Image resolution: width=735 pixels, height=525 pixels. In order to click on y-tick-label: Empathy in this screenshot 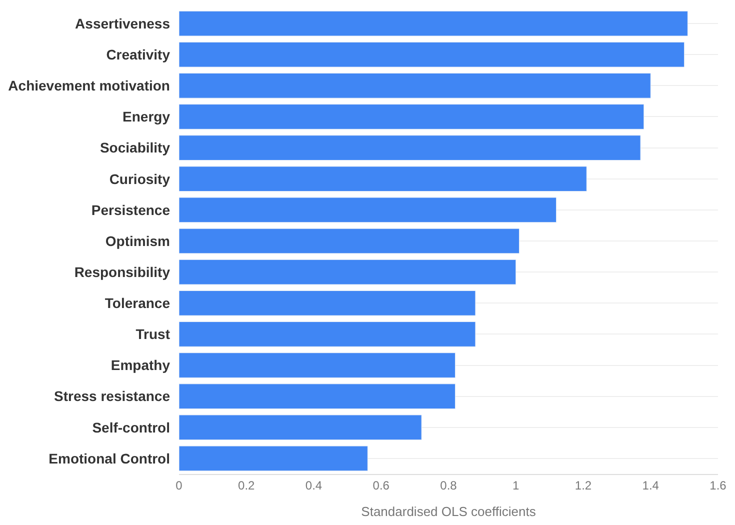, I will do `click(140, 365)`.